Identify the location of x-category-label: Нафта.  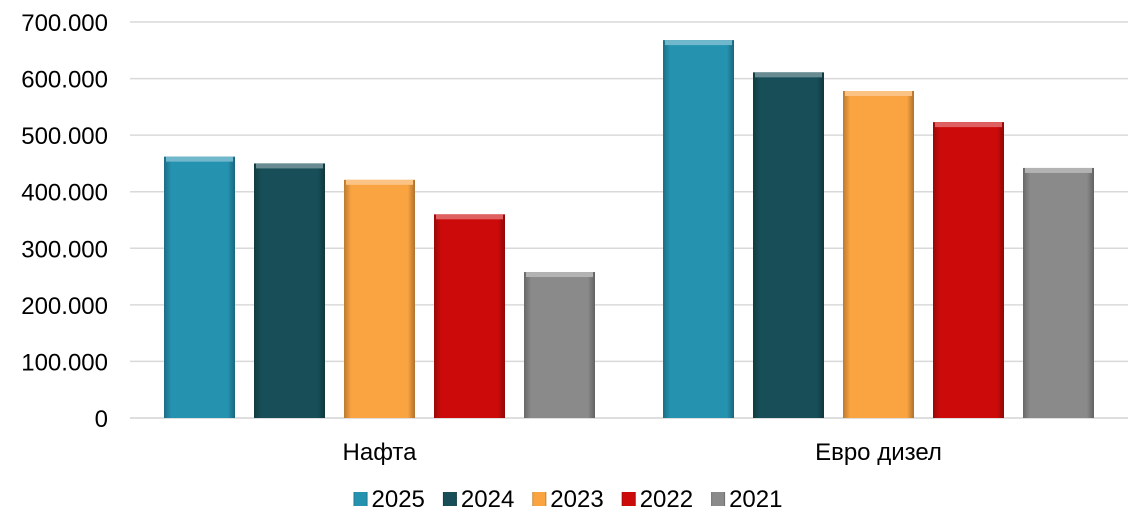
(380, 452).